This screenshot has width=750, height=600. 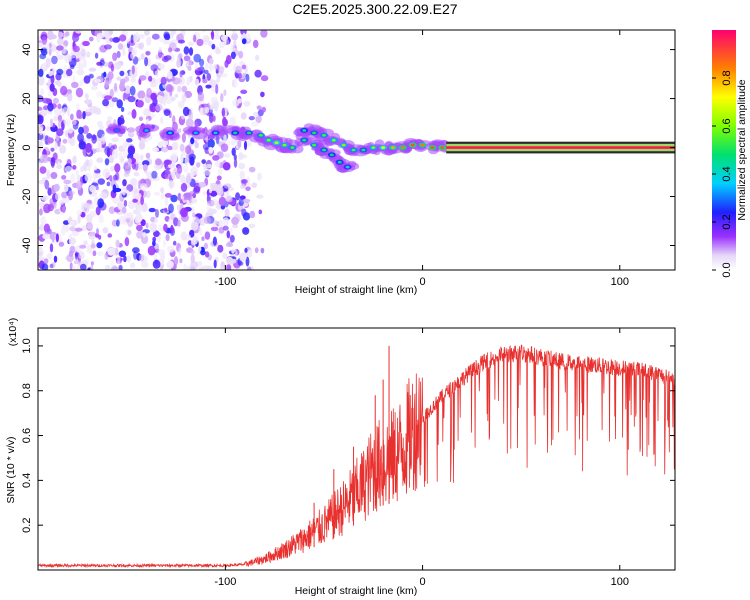 What do you see at coordinates (727, 269) in the screenshot?
I see `colorbar-tick-label: 0.0` at bounding box center [727, 269].